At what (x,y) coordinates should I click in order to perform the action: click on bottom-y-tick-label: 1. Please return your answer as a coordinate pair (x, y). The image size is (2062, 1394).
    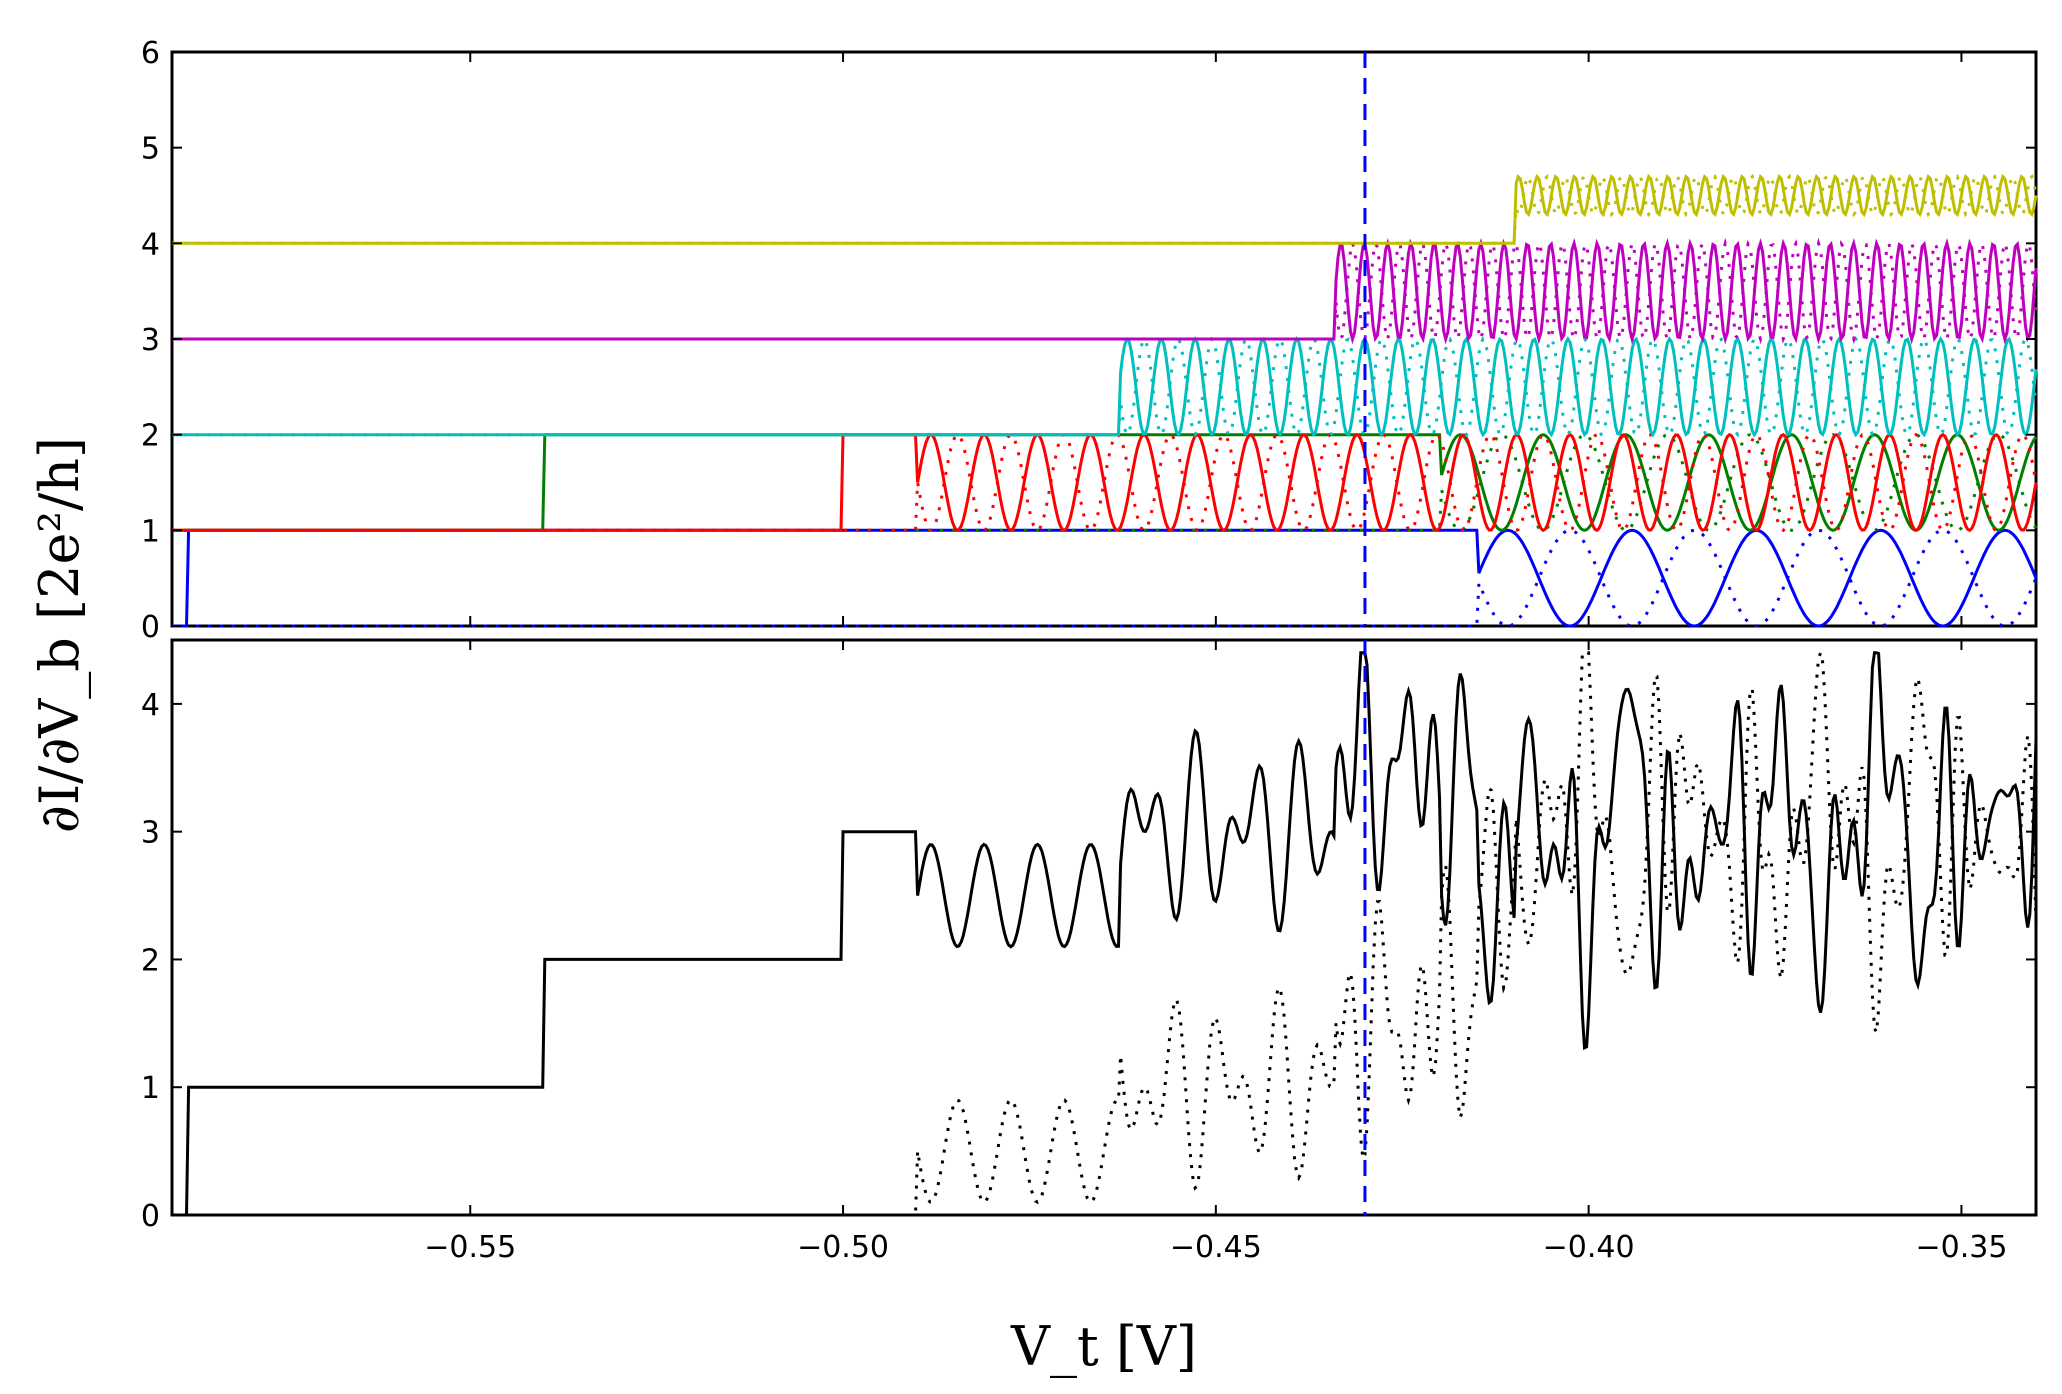
    Looking at the image, I should click on (150, 1088).